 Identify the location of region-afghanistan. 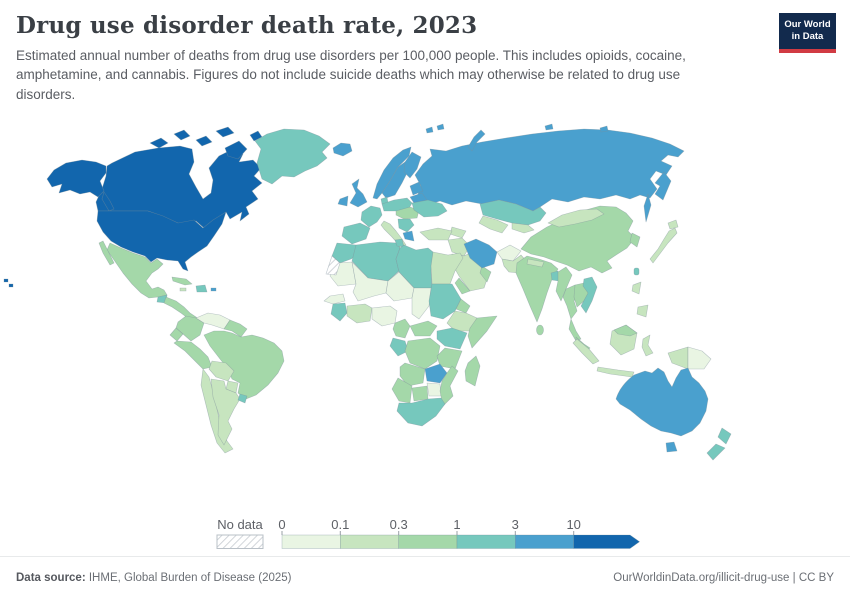
(509, 253).